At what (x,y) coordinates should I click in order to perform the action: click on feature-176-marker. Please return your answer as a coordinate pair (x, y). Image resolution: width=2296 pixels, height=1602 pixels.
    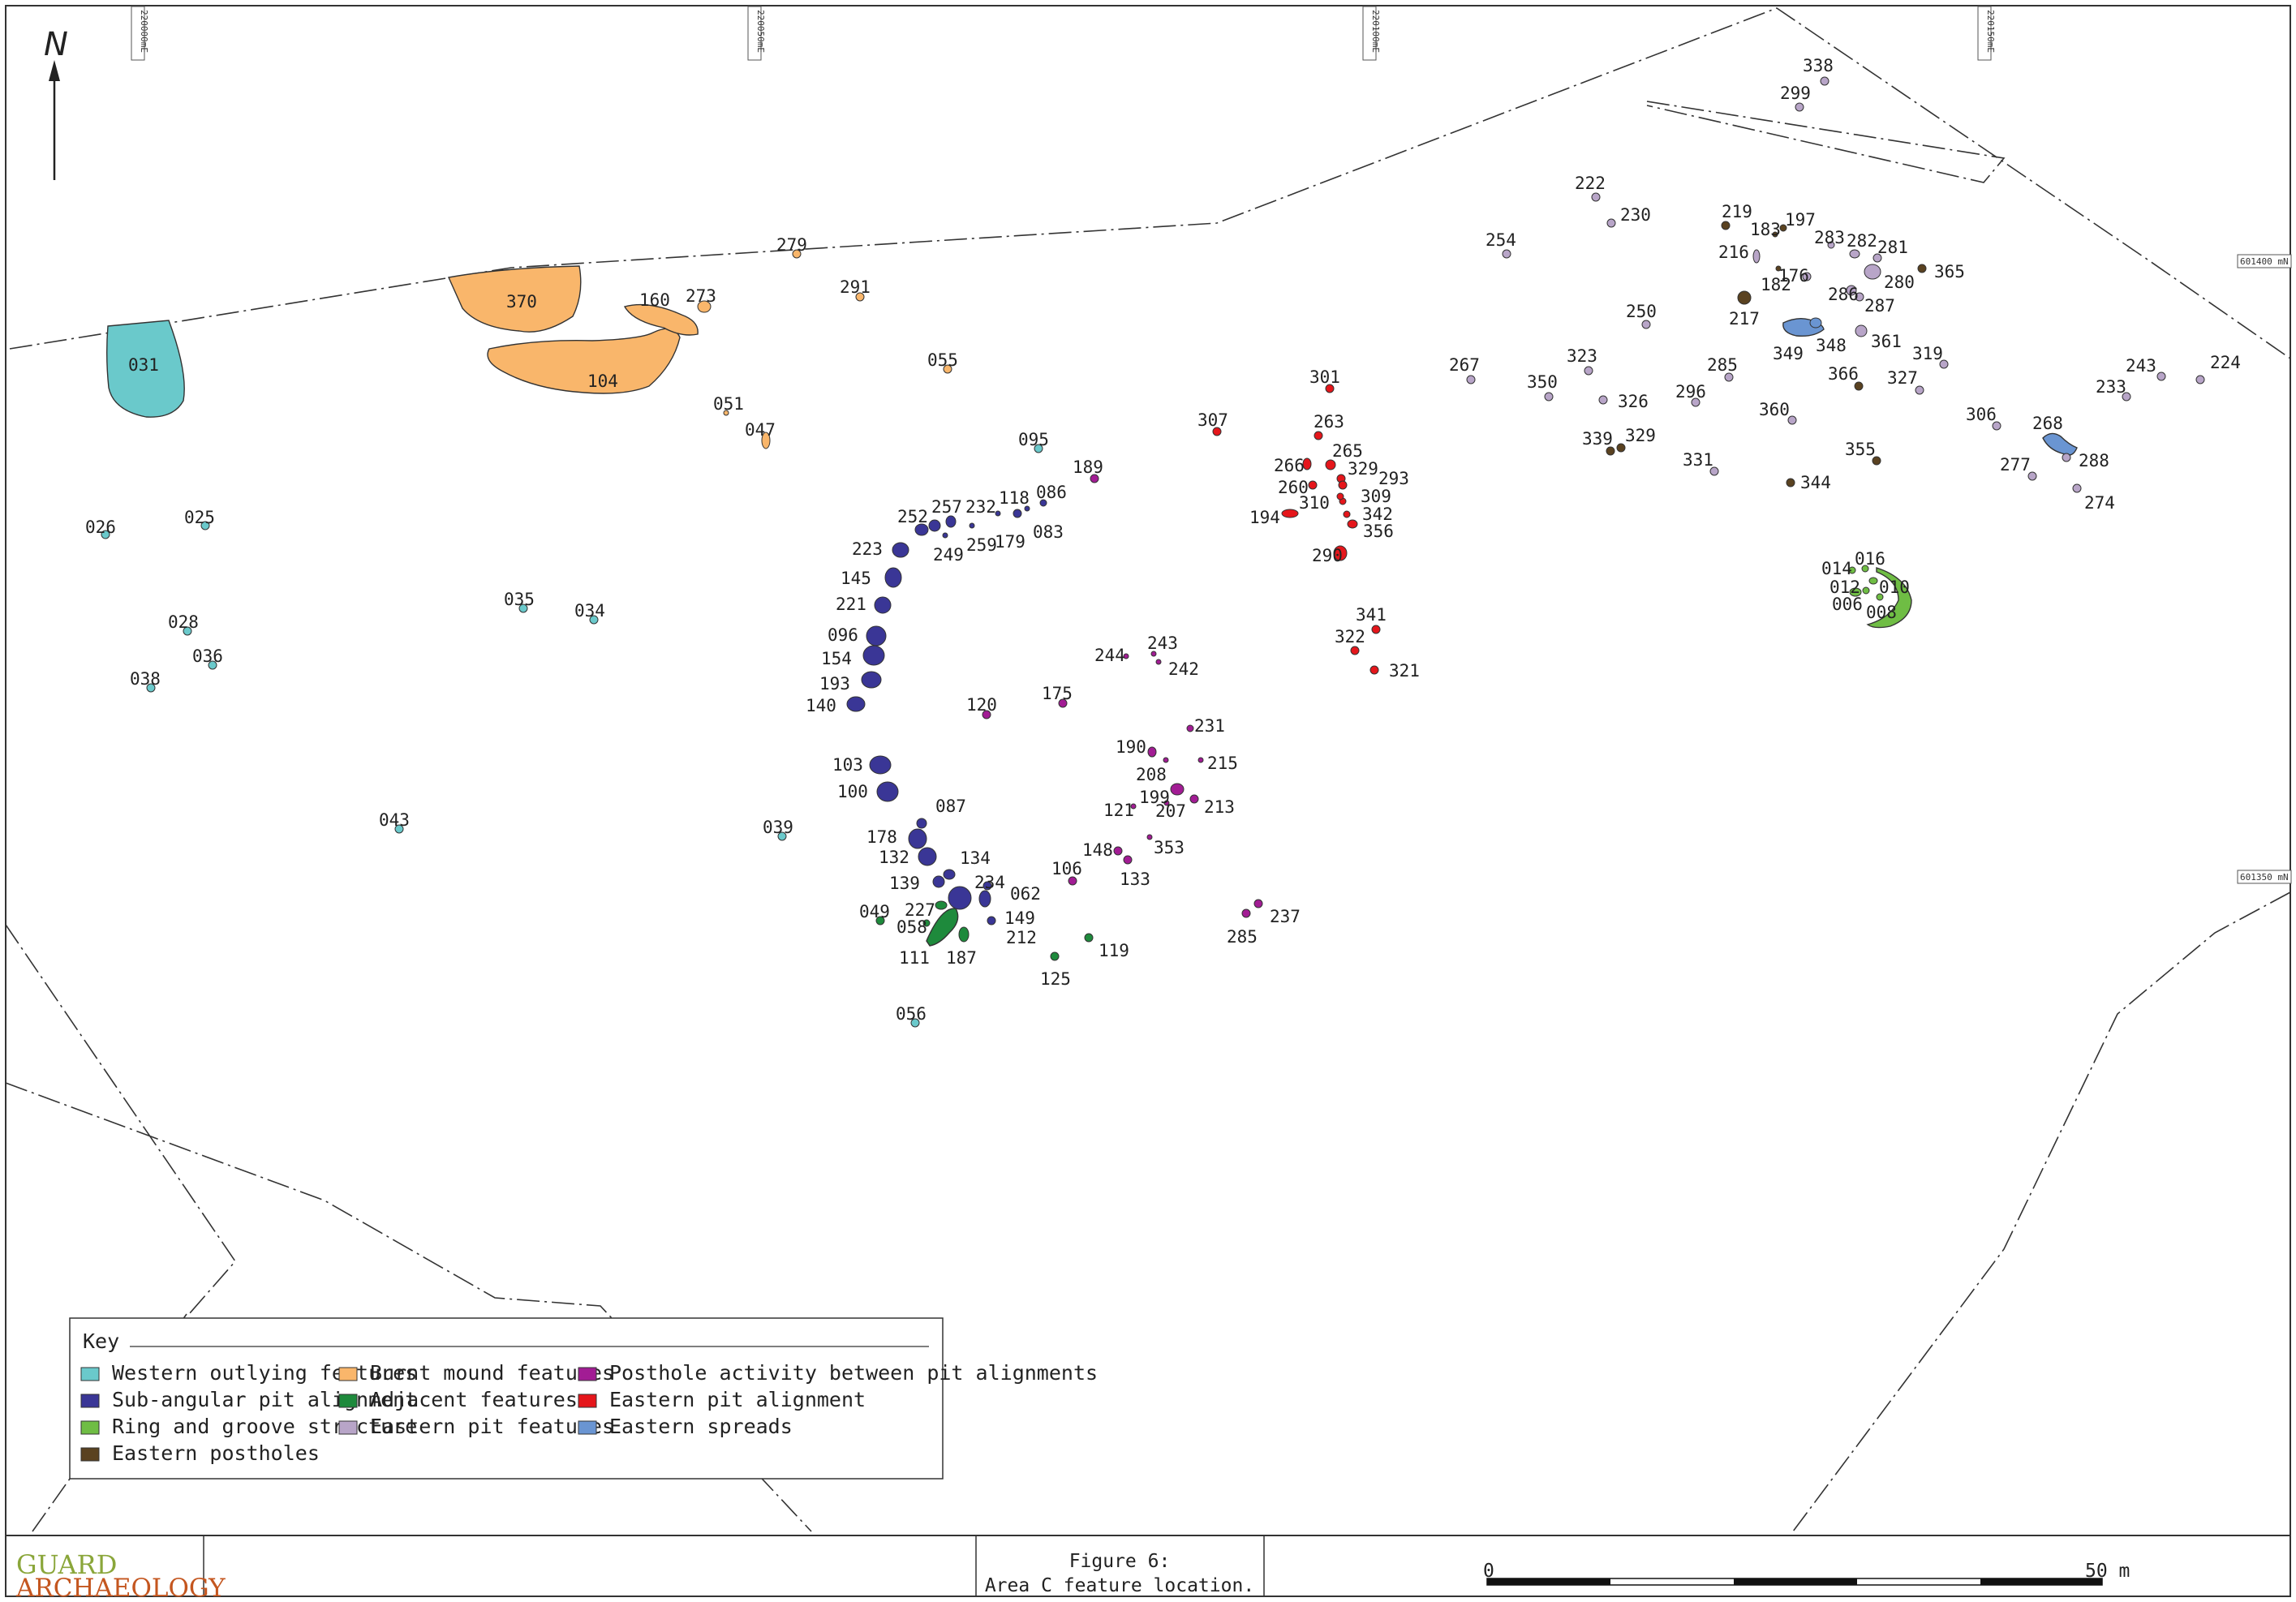
    Looking at the image, I should click on (1807, 276).